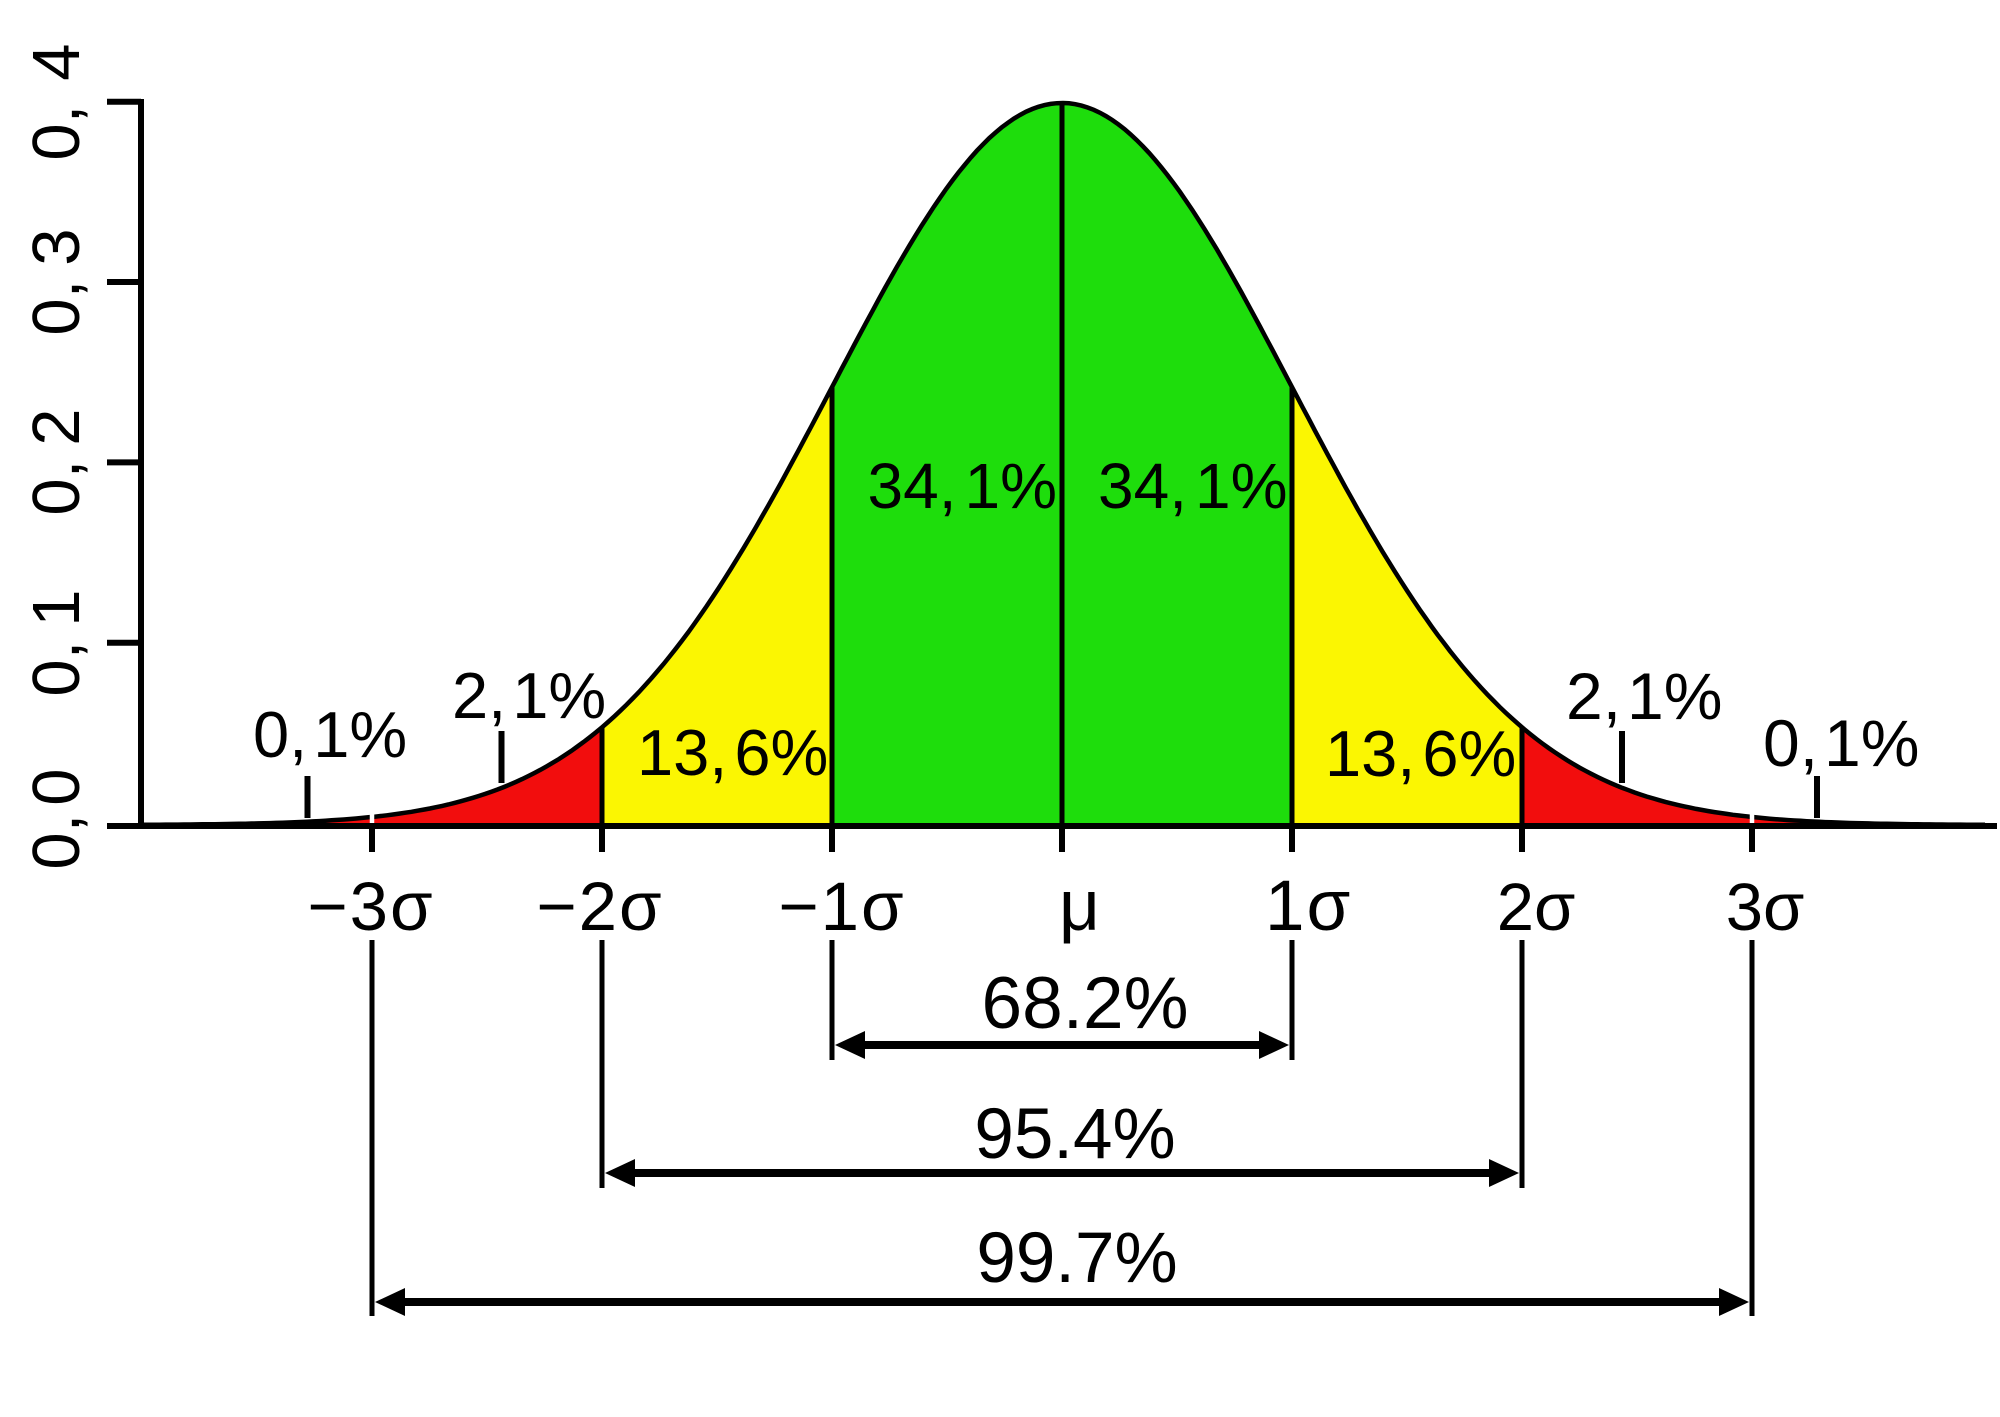  I want to click on svg-text: 0,2, so click(56, 461).